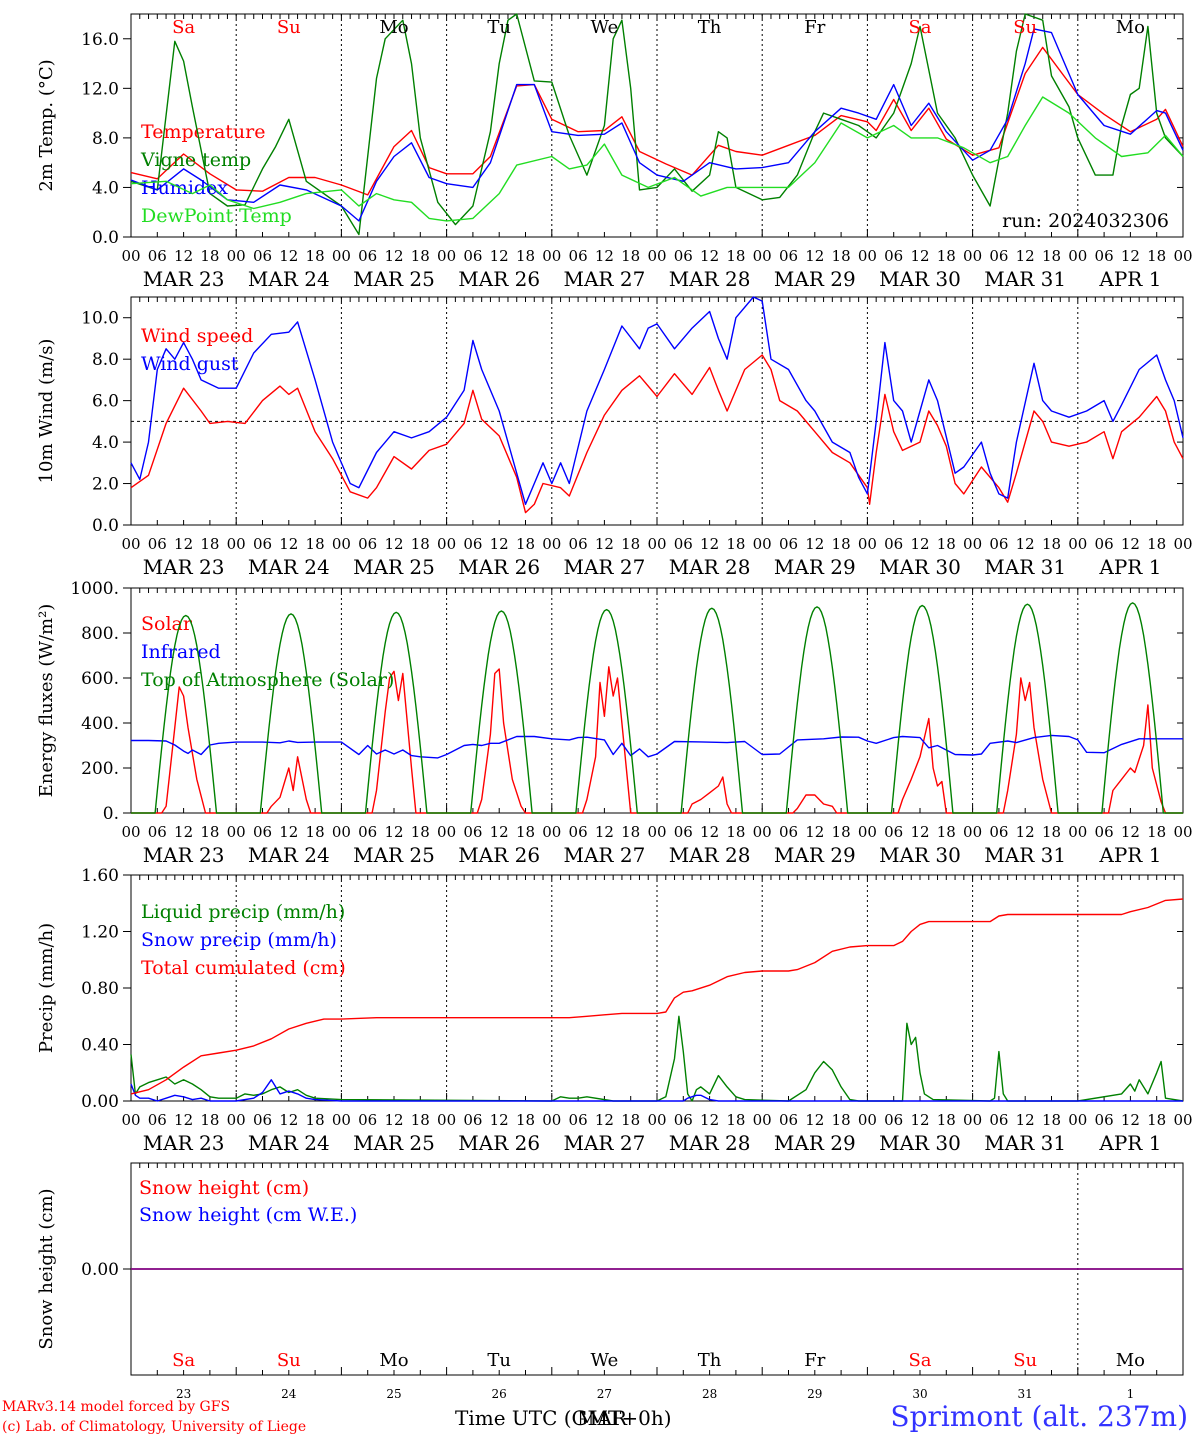 This screenshot has height=1440, width=1194. Describe the element at coordinates (267, 680) in the screenshot. I see `legend-entry: Top of Atmosphere (Solar)` at that location.